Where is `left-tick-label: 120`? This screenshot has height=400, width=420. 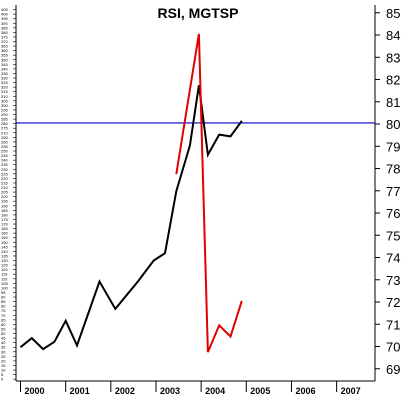 left-tick-label: 120 is located at coordinates (4, 269).